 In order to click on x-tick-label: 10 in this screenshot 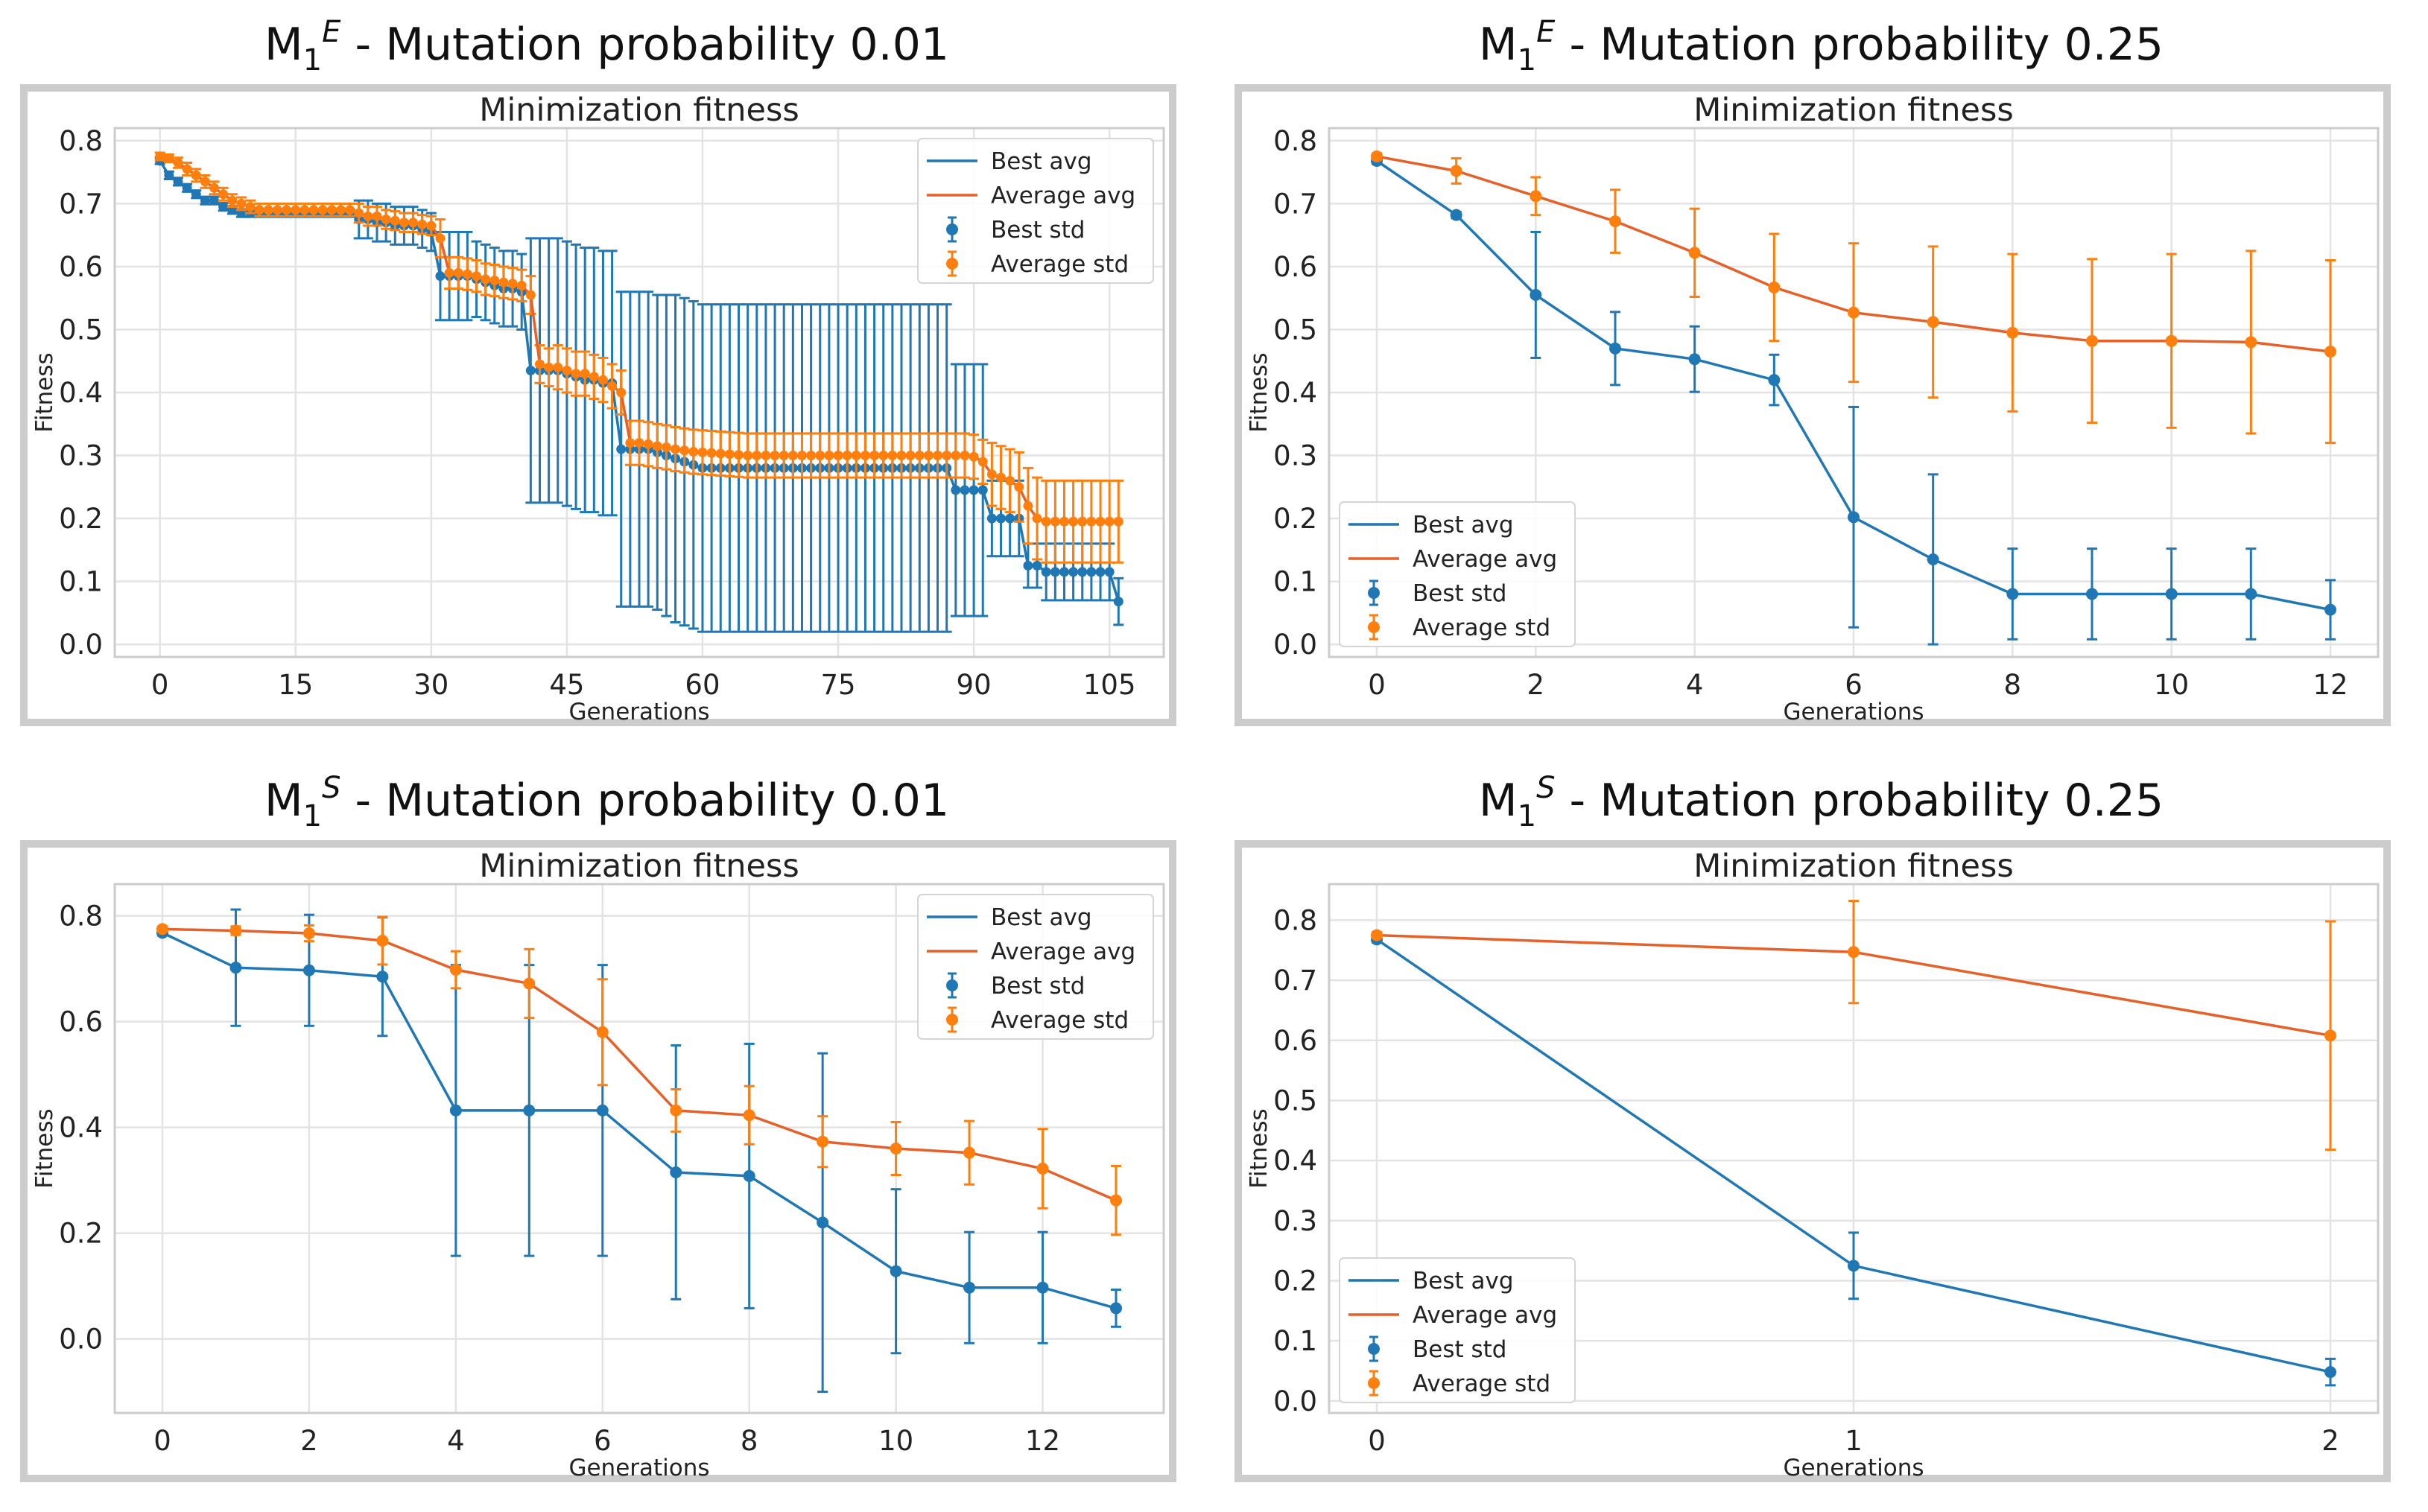, I will do `click(2171, 685)`.